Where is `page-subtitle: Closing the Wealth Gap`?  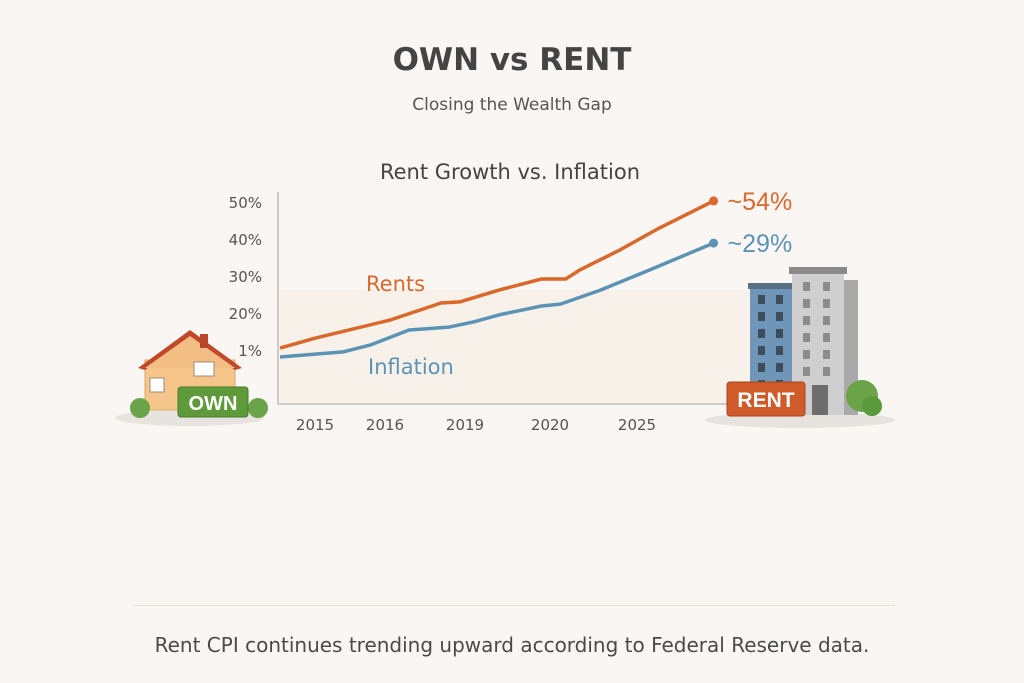
page-subtitle: Closing the Wealth Gap is located at coordinates (512, 105).